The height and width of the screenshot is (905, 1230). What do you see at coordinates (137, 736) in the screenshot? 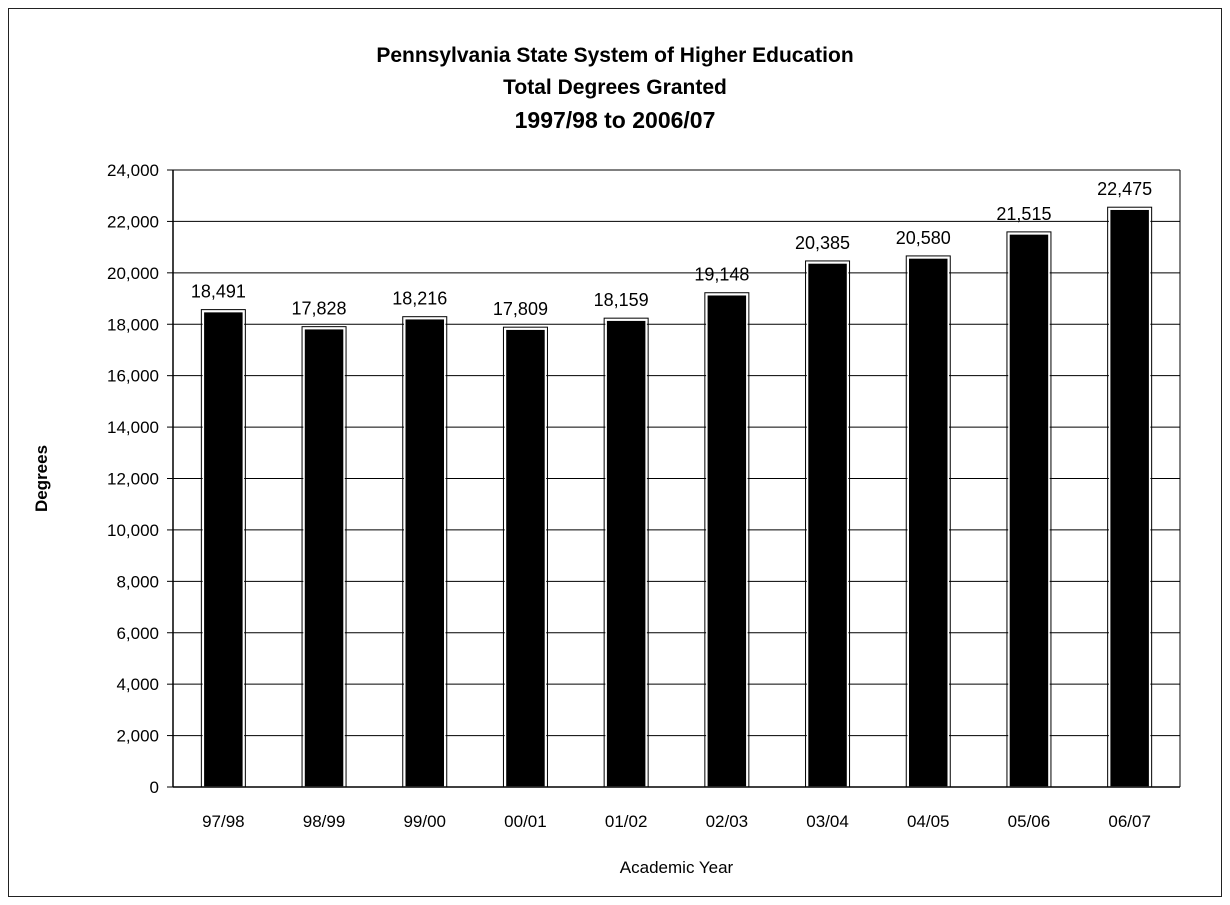
I see `y-tick-label: 2,000` at bounding box center [137, 736].